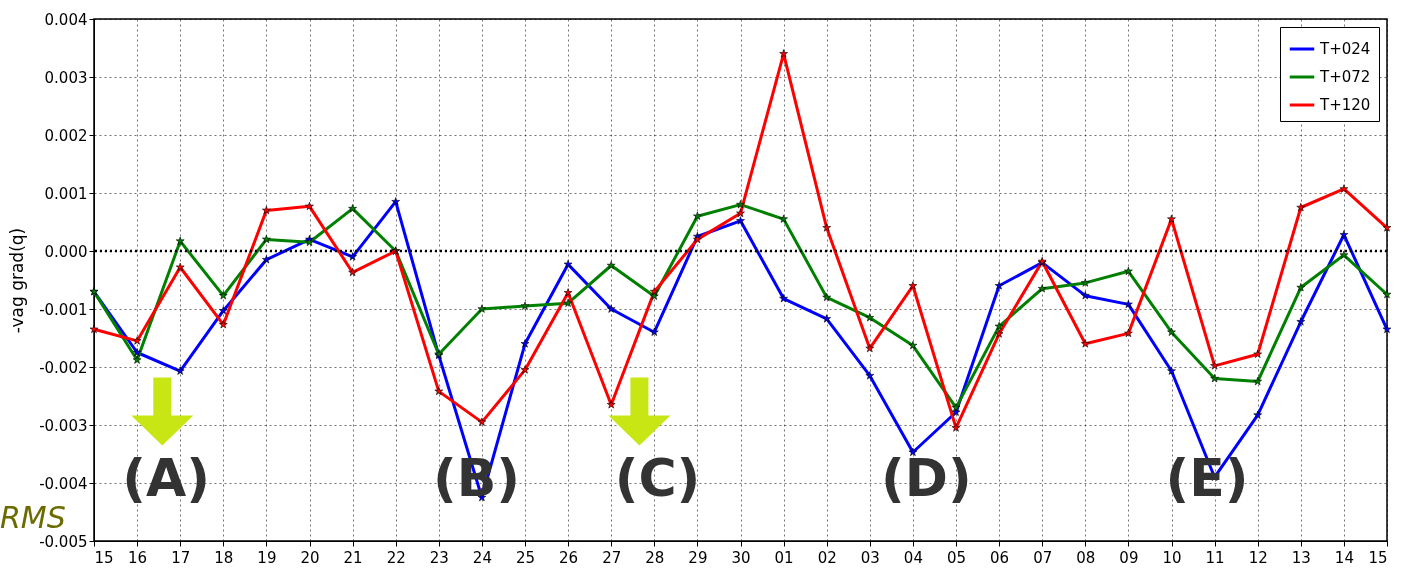 Image resolution: width=1424 pixels, height=576 pixels. I want to click on y-tick-label: 0.000, so click(66, 251).